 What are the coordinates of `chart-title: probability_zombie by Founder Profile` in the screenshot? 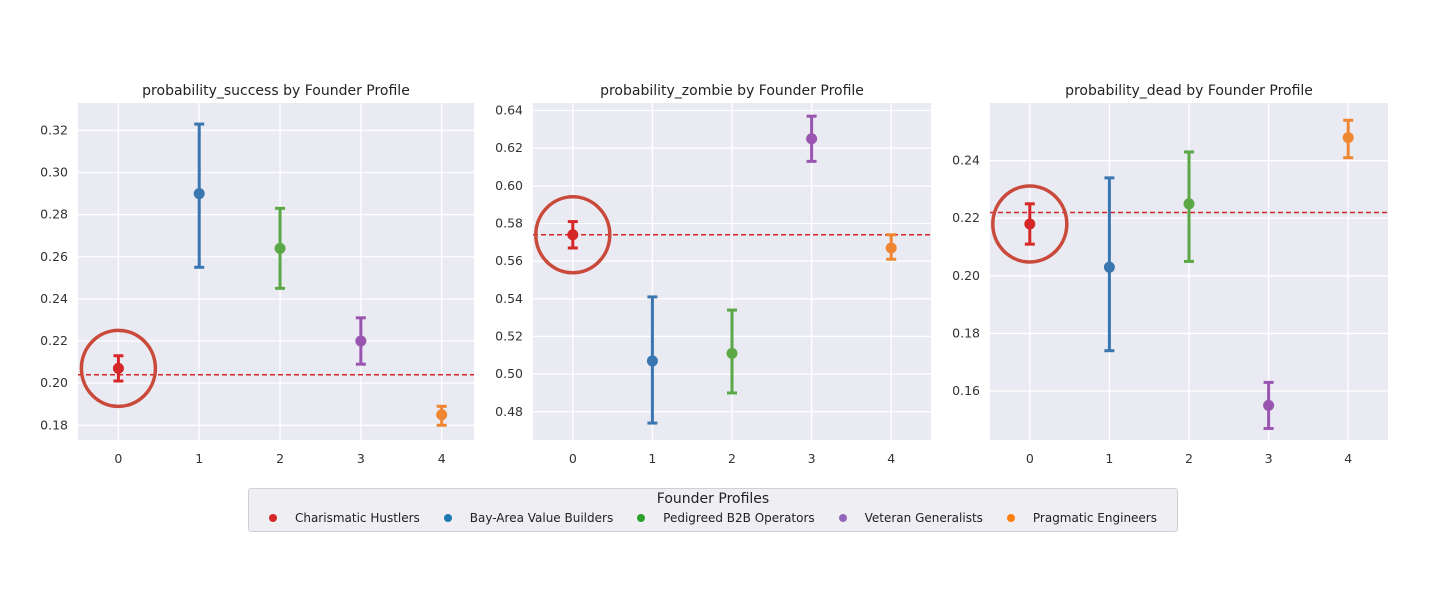 It's located at (732, 91).